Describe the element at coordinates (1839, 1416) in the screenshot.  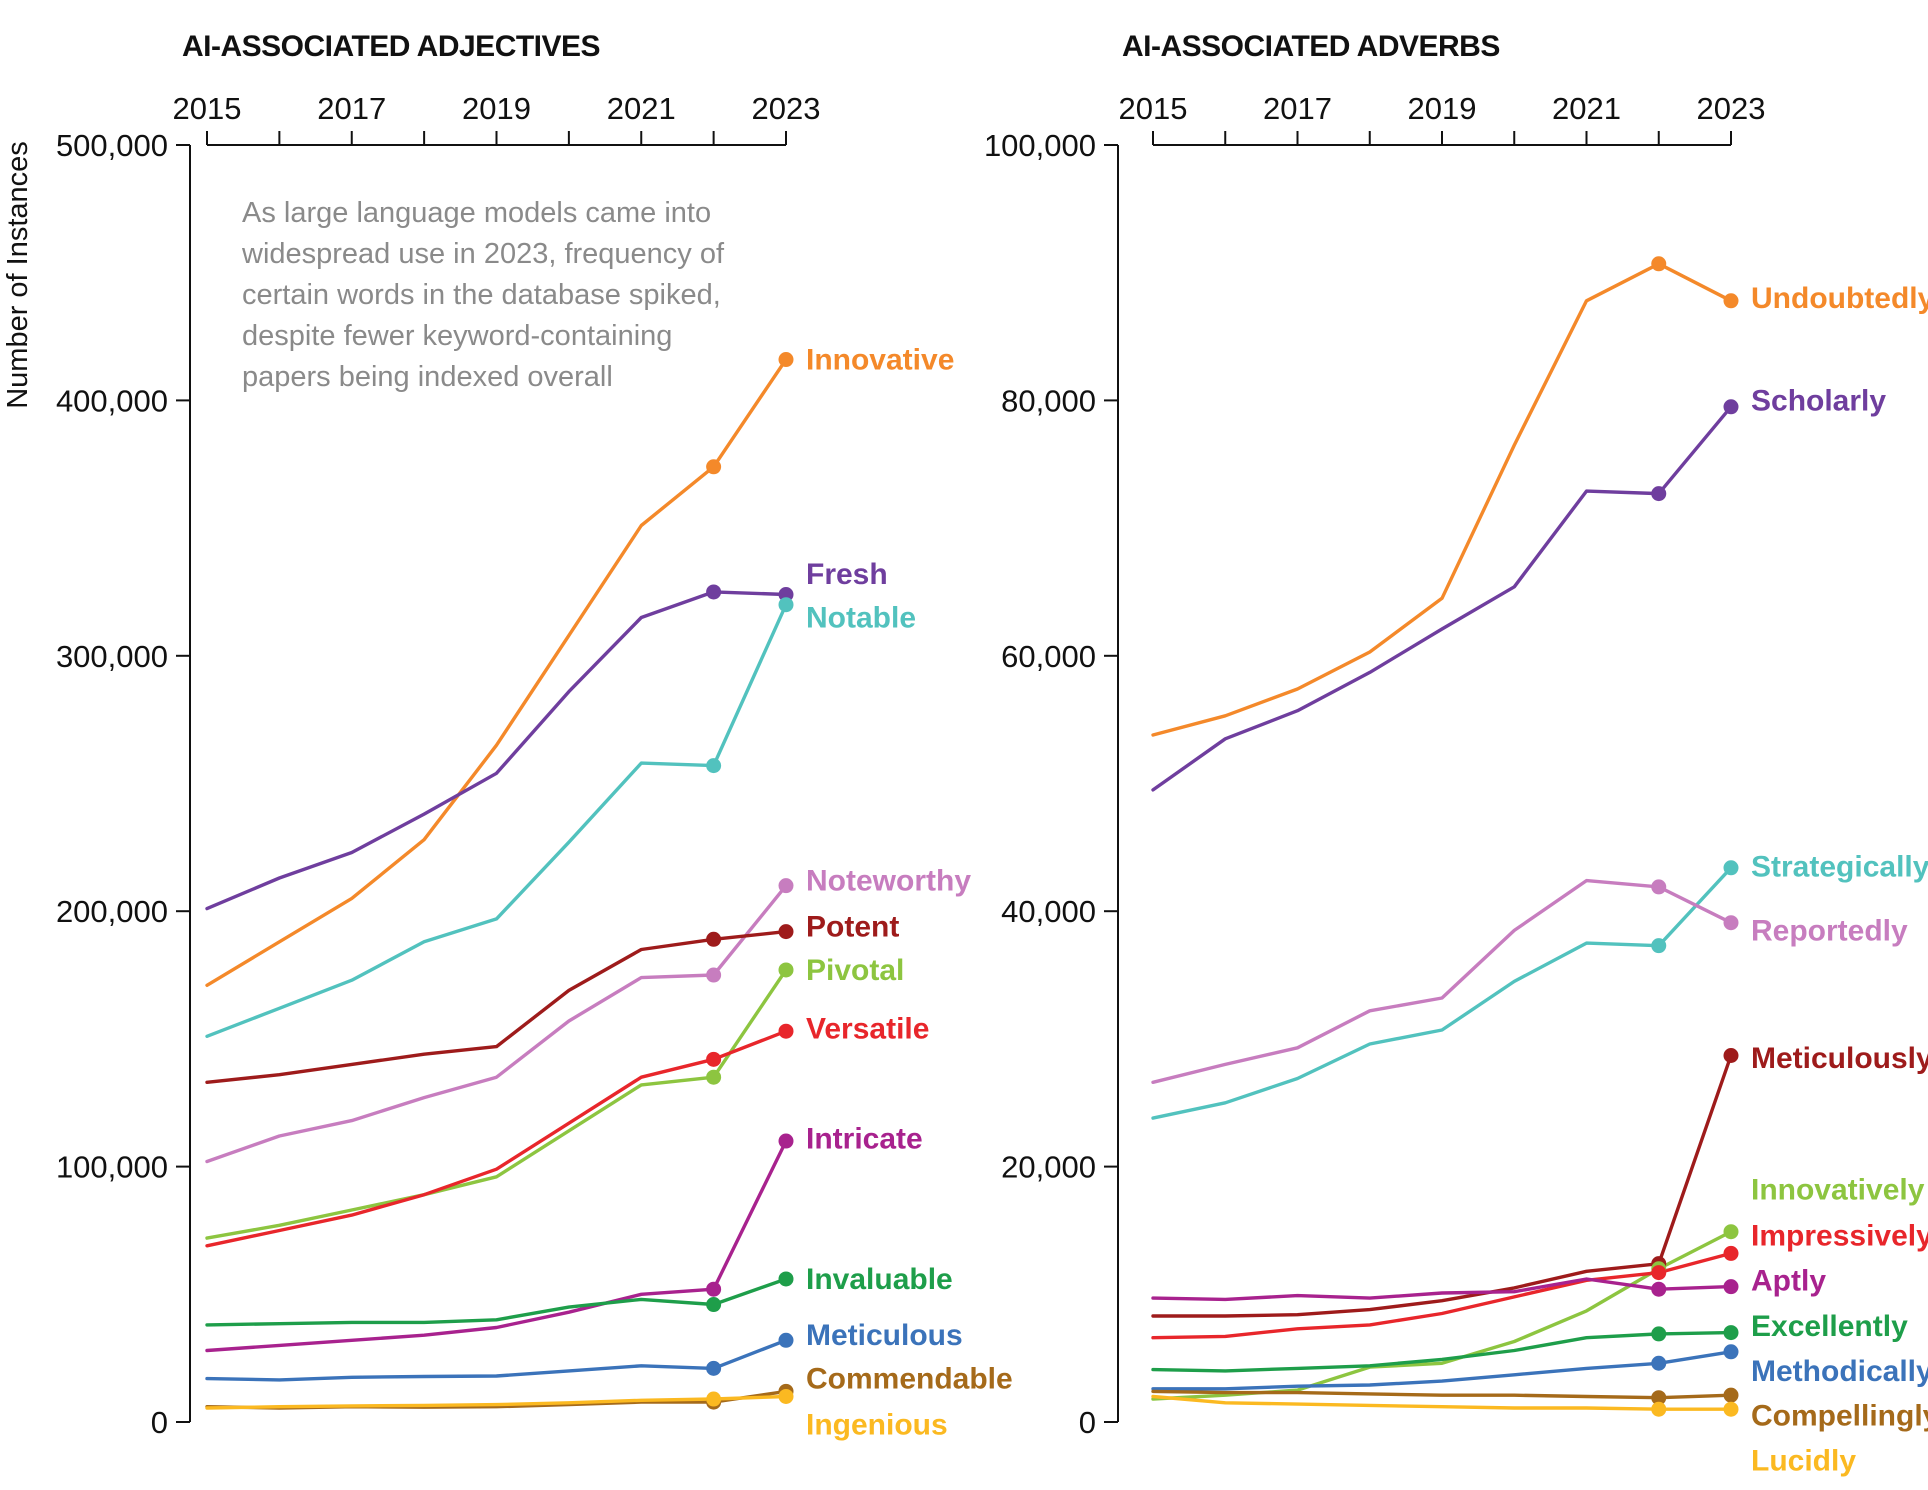
I see `series-label-compellingly: Compellingly` at that location.